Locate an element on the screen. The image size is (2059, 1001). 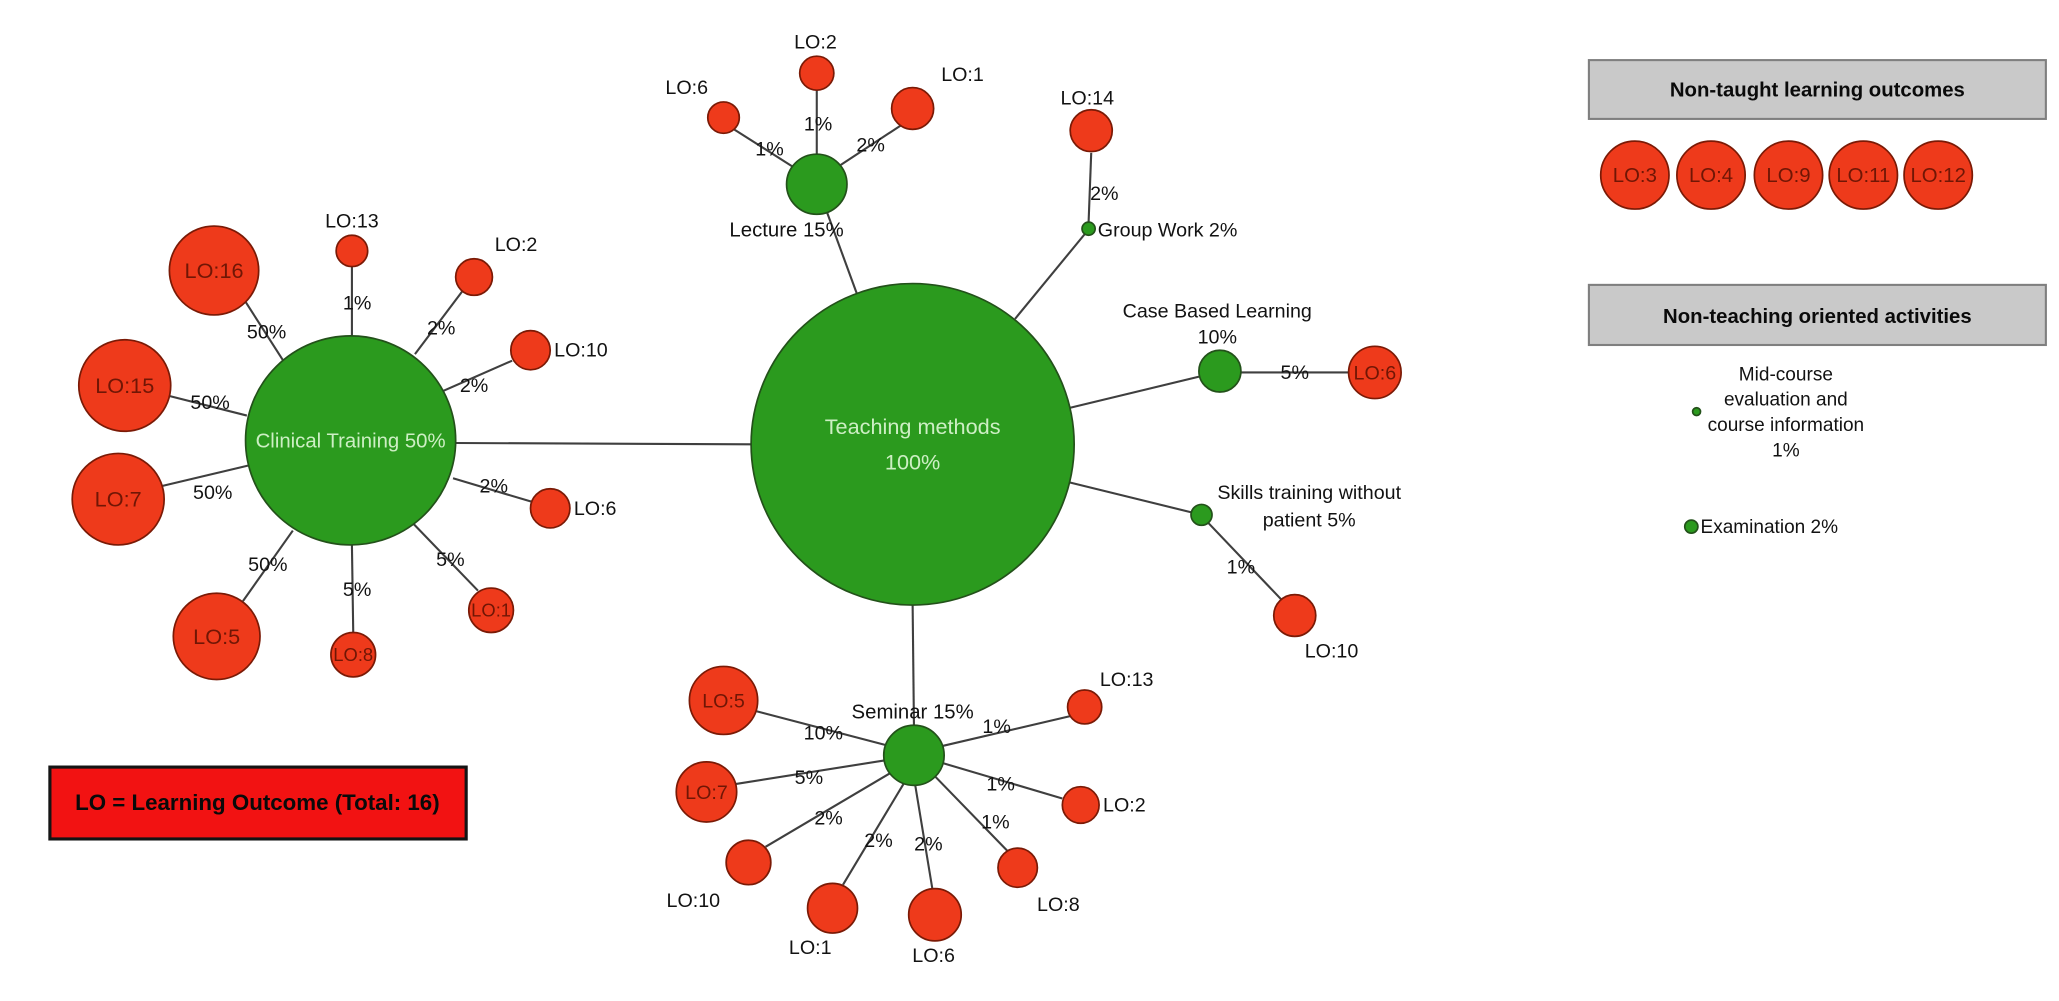
edge-label-seminar-lo10: 2% is located at coordinates (828, 819).